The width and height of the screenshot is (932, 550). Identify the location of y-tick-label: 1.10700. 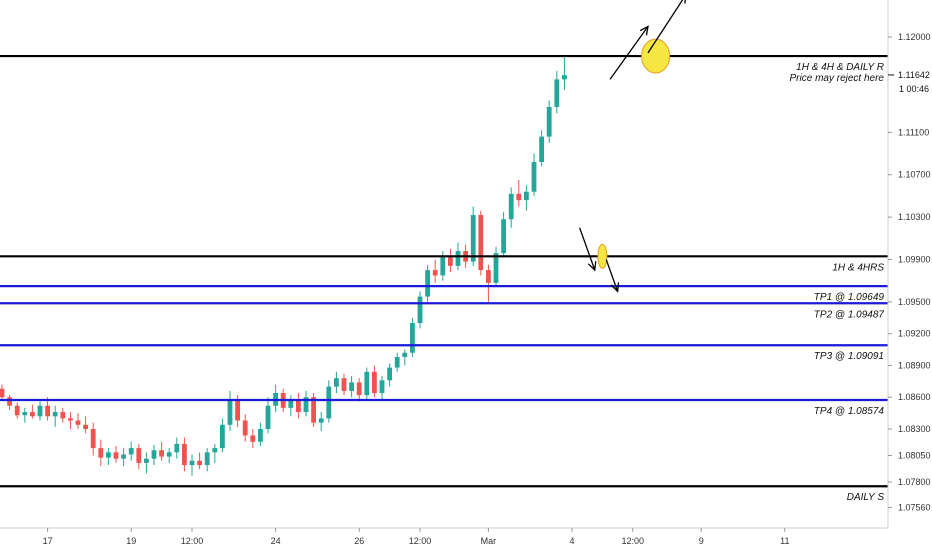
(914, 175).